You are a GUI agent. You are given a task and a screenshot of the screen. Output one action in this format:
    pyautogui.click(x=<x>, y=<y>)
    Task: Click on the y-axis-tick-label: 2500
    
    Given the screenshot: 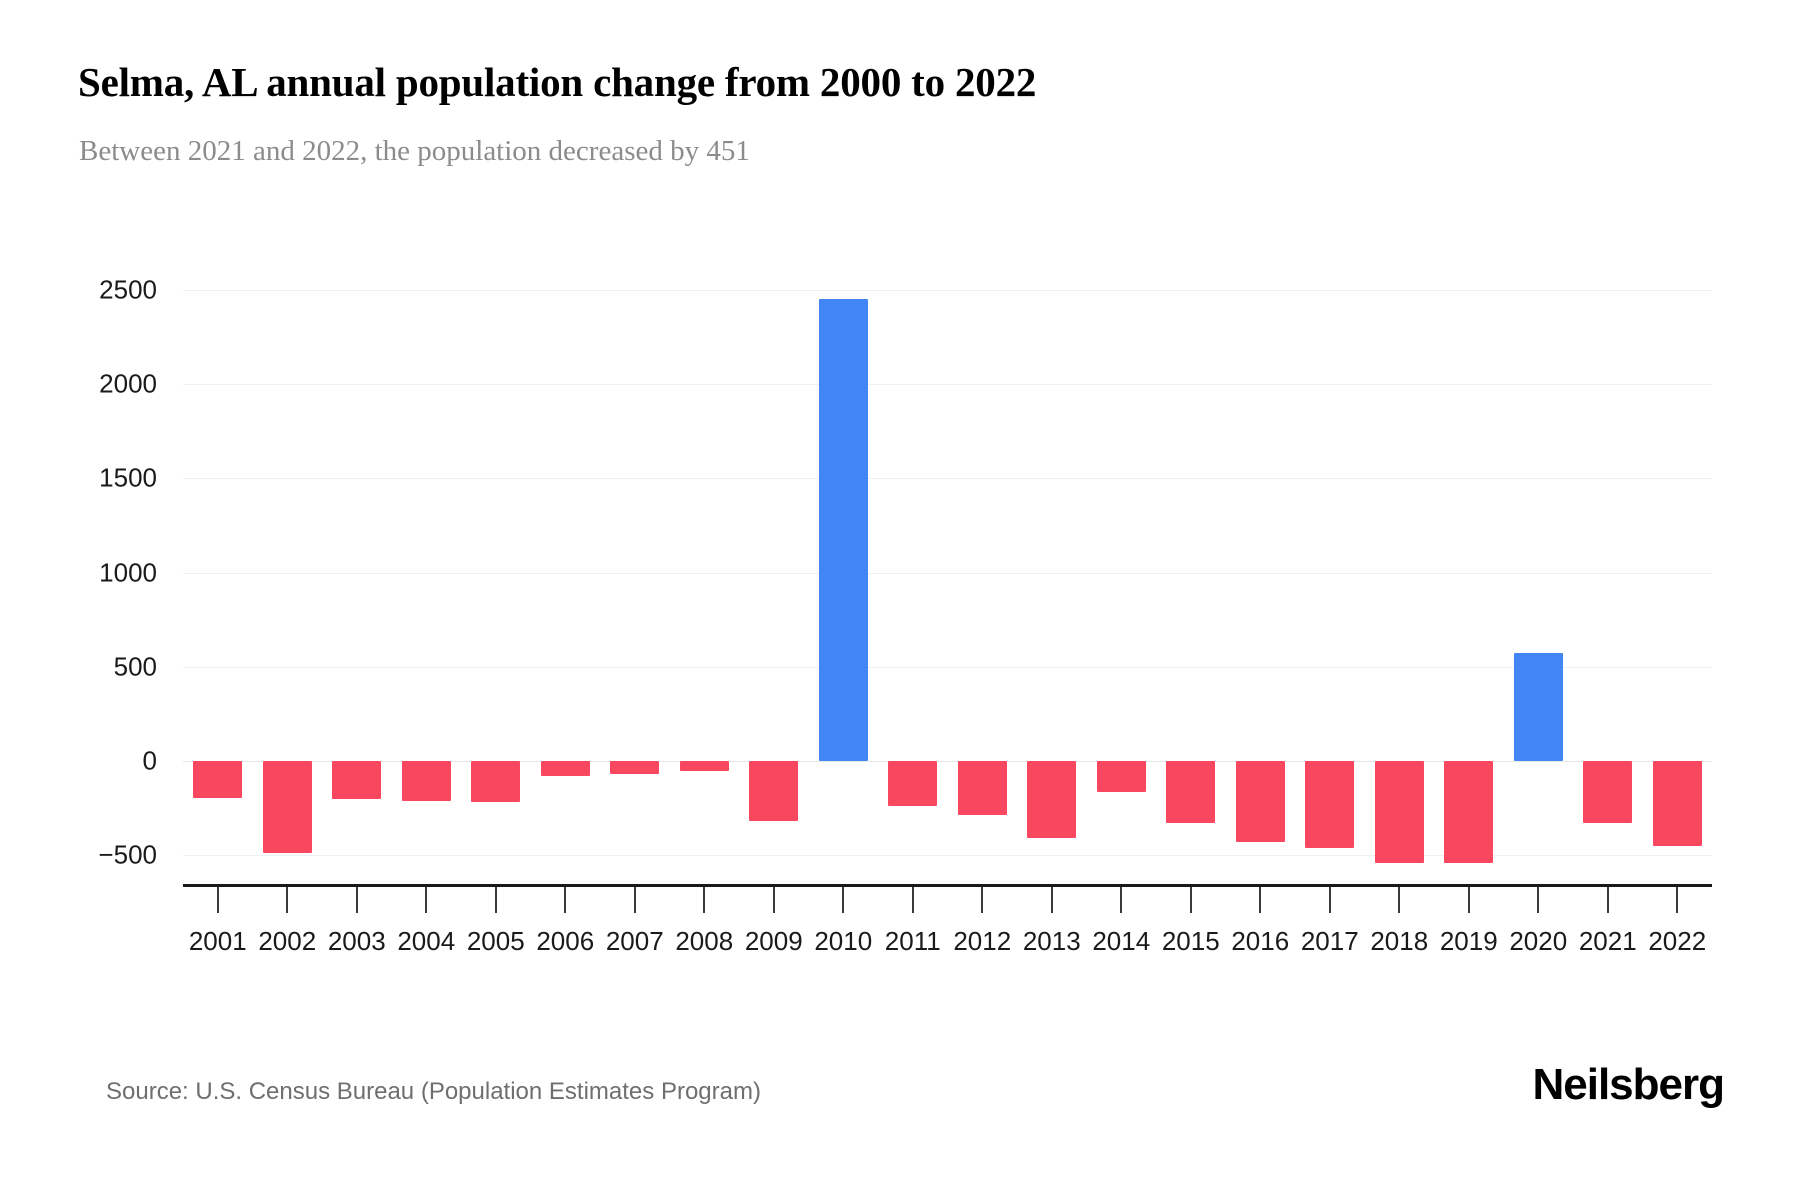 What is the action you would take?
    pyautogui.click(x=128, y=289)
    